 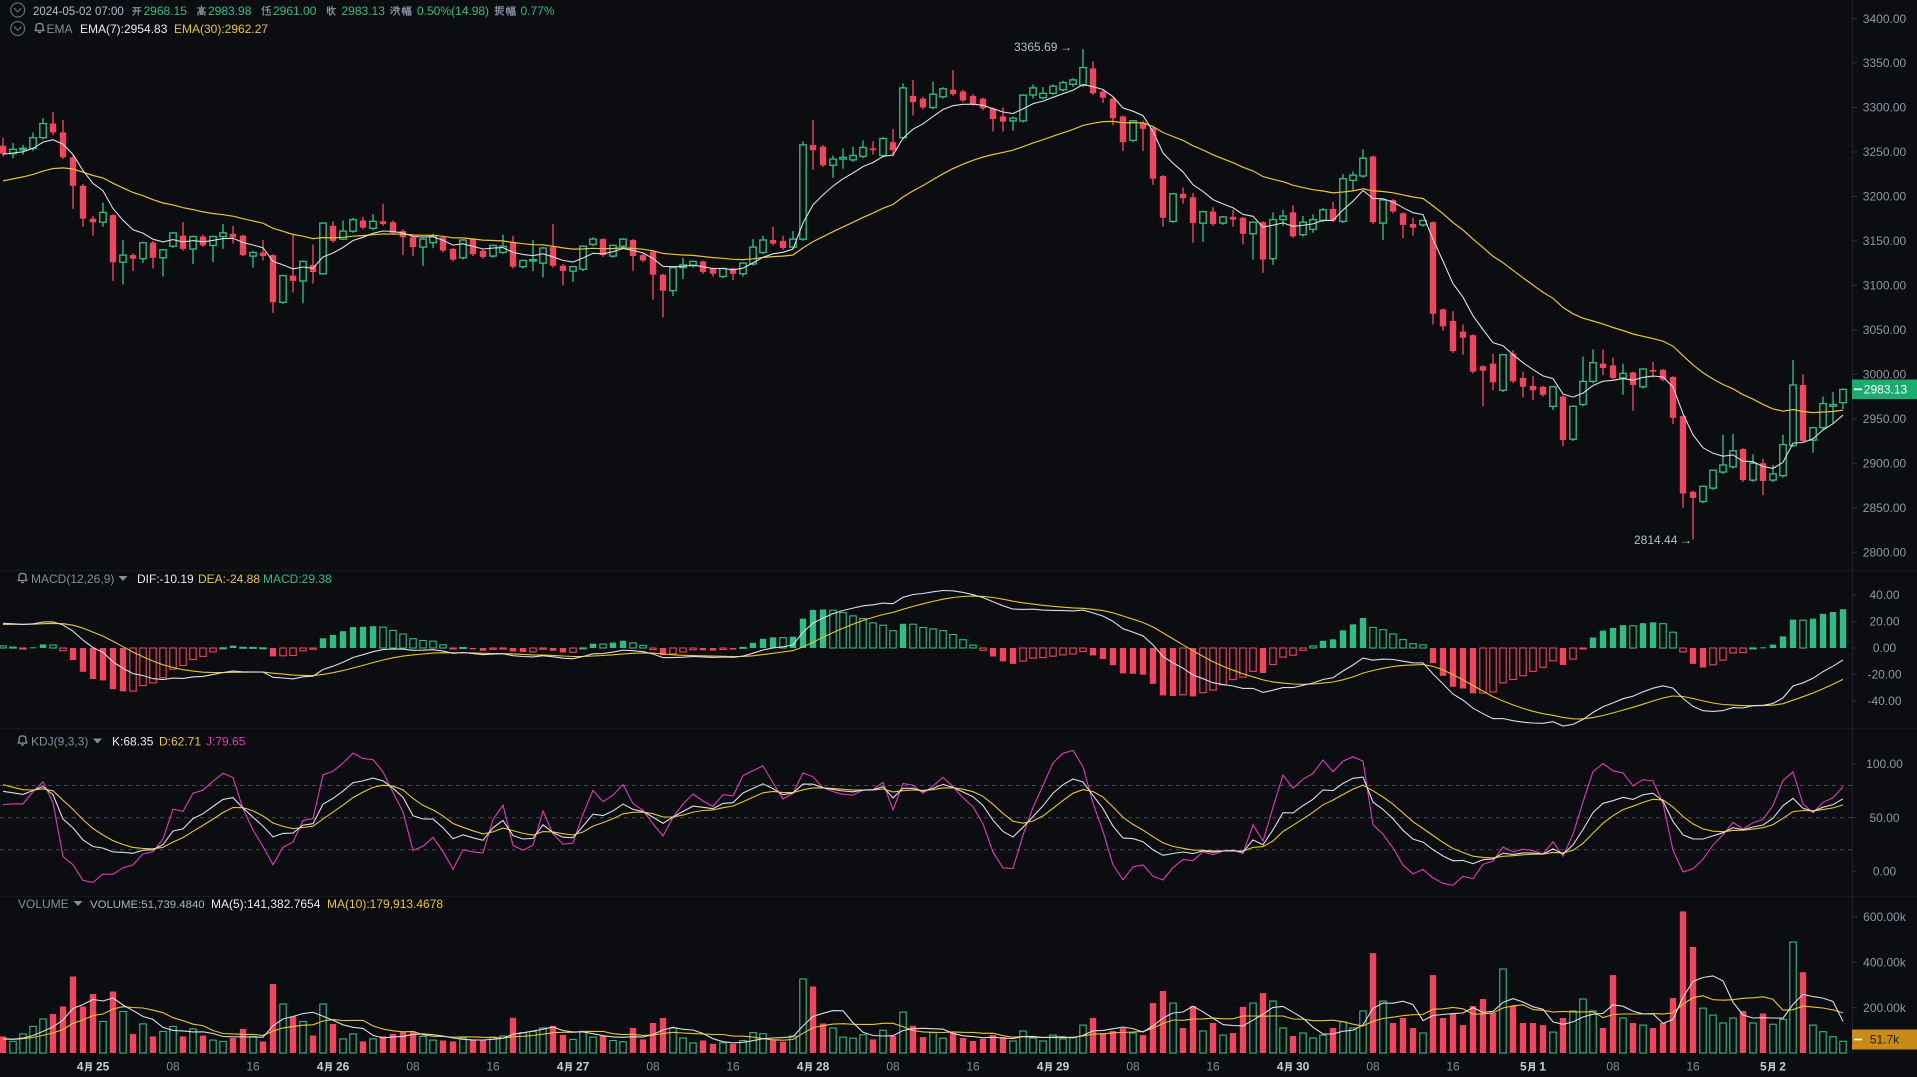 What do you see at coordinates (266, 904) in the screenshot?
I see `svg-text: MA(5):141,382.7654` at bounding box center [266, 904].